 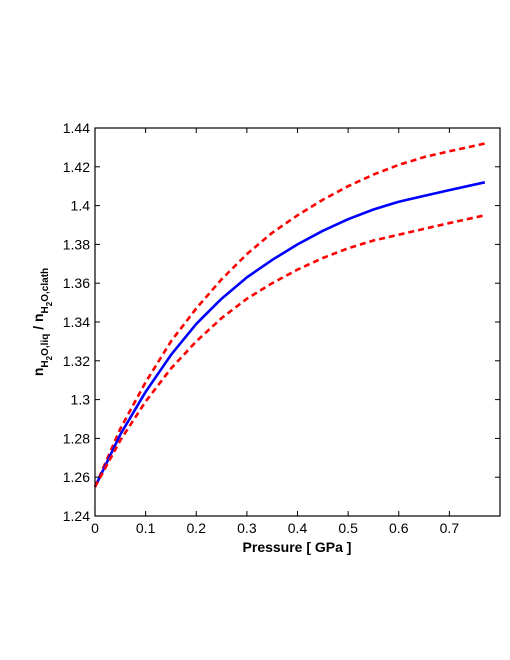 What do you see at coordinates (297, 547) in the screenshot?
I see `x-axis-label: Pressure [ GPa ]` at bounding box center [297, 547].